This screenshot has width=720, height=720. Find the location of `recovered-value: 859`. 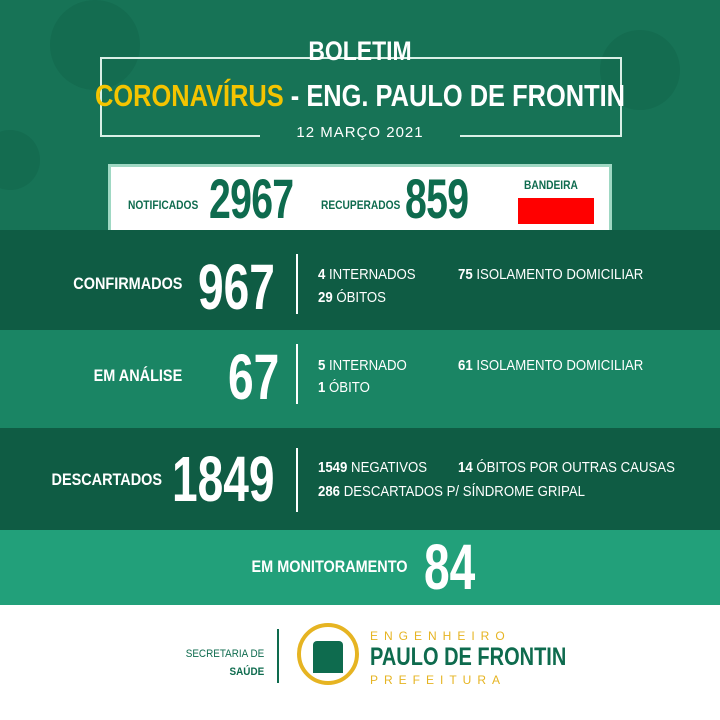

recovered-value: 859 is located at coordinates (437, 198).